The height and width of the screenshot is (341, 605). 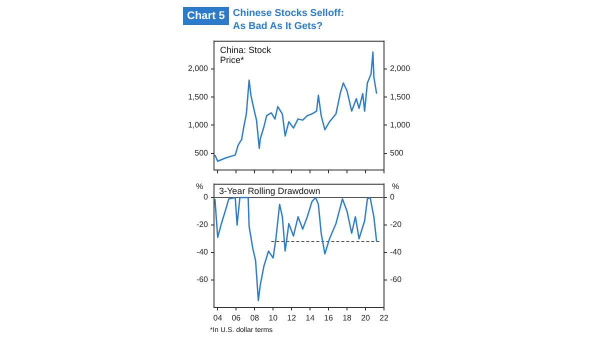 What do you see at coordinates (392, 197) in the screenshot?
I see `y2-tick-label: 0` at bounding box center [392, 197].